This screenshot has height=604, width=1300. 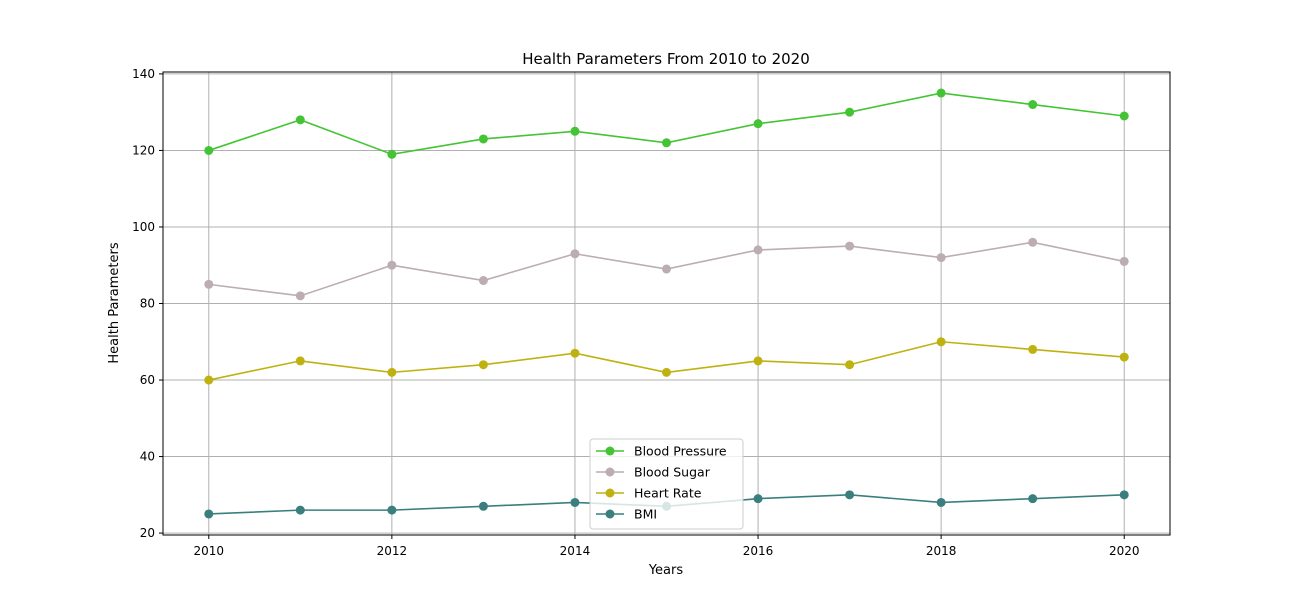 I want to click on y-axis-ticks: 20 40 60 80 100 120 140, so click(x=147, y=303).